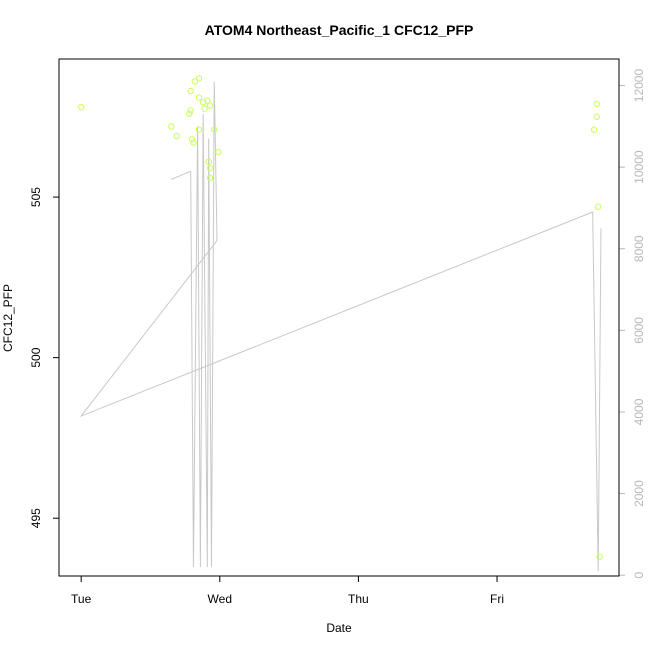 This screenshot has width=650, height=655. Describe the element at coordinates (36, 197) in the screenshot. I see `left-axis-tick-label: 505` at that location.